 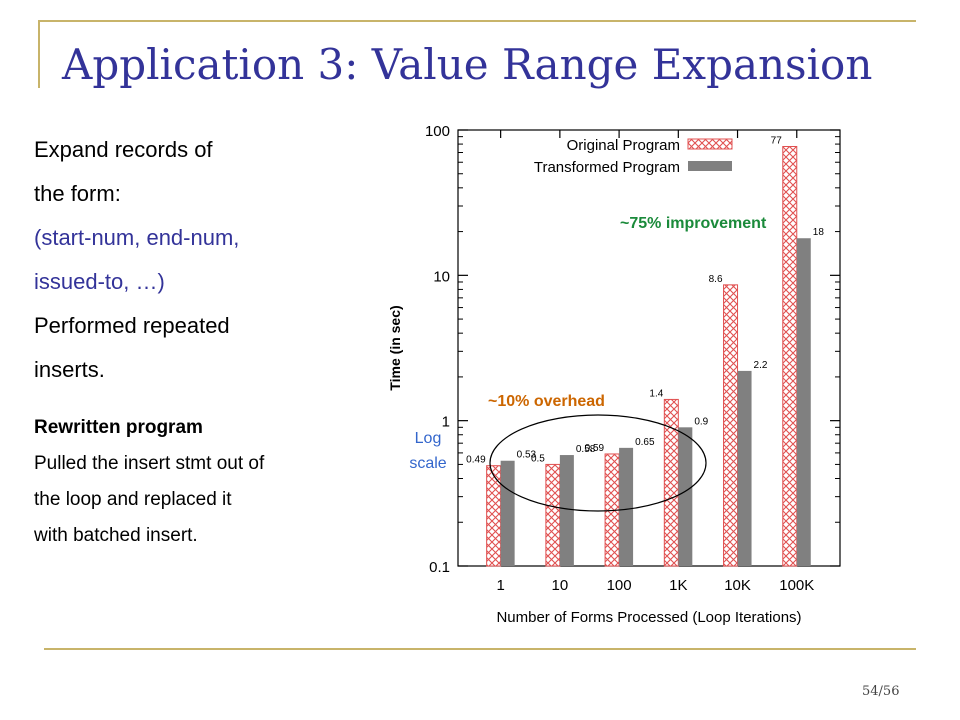 I want to click on log-scale-label-line1: Log, so click(x=428, y=438).